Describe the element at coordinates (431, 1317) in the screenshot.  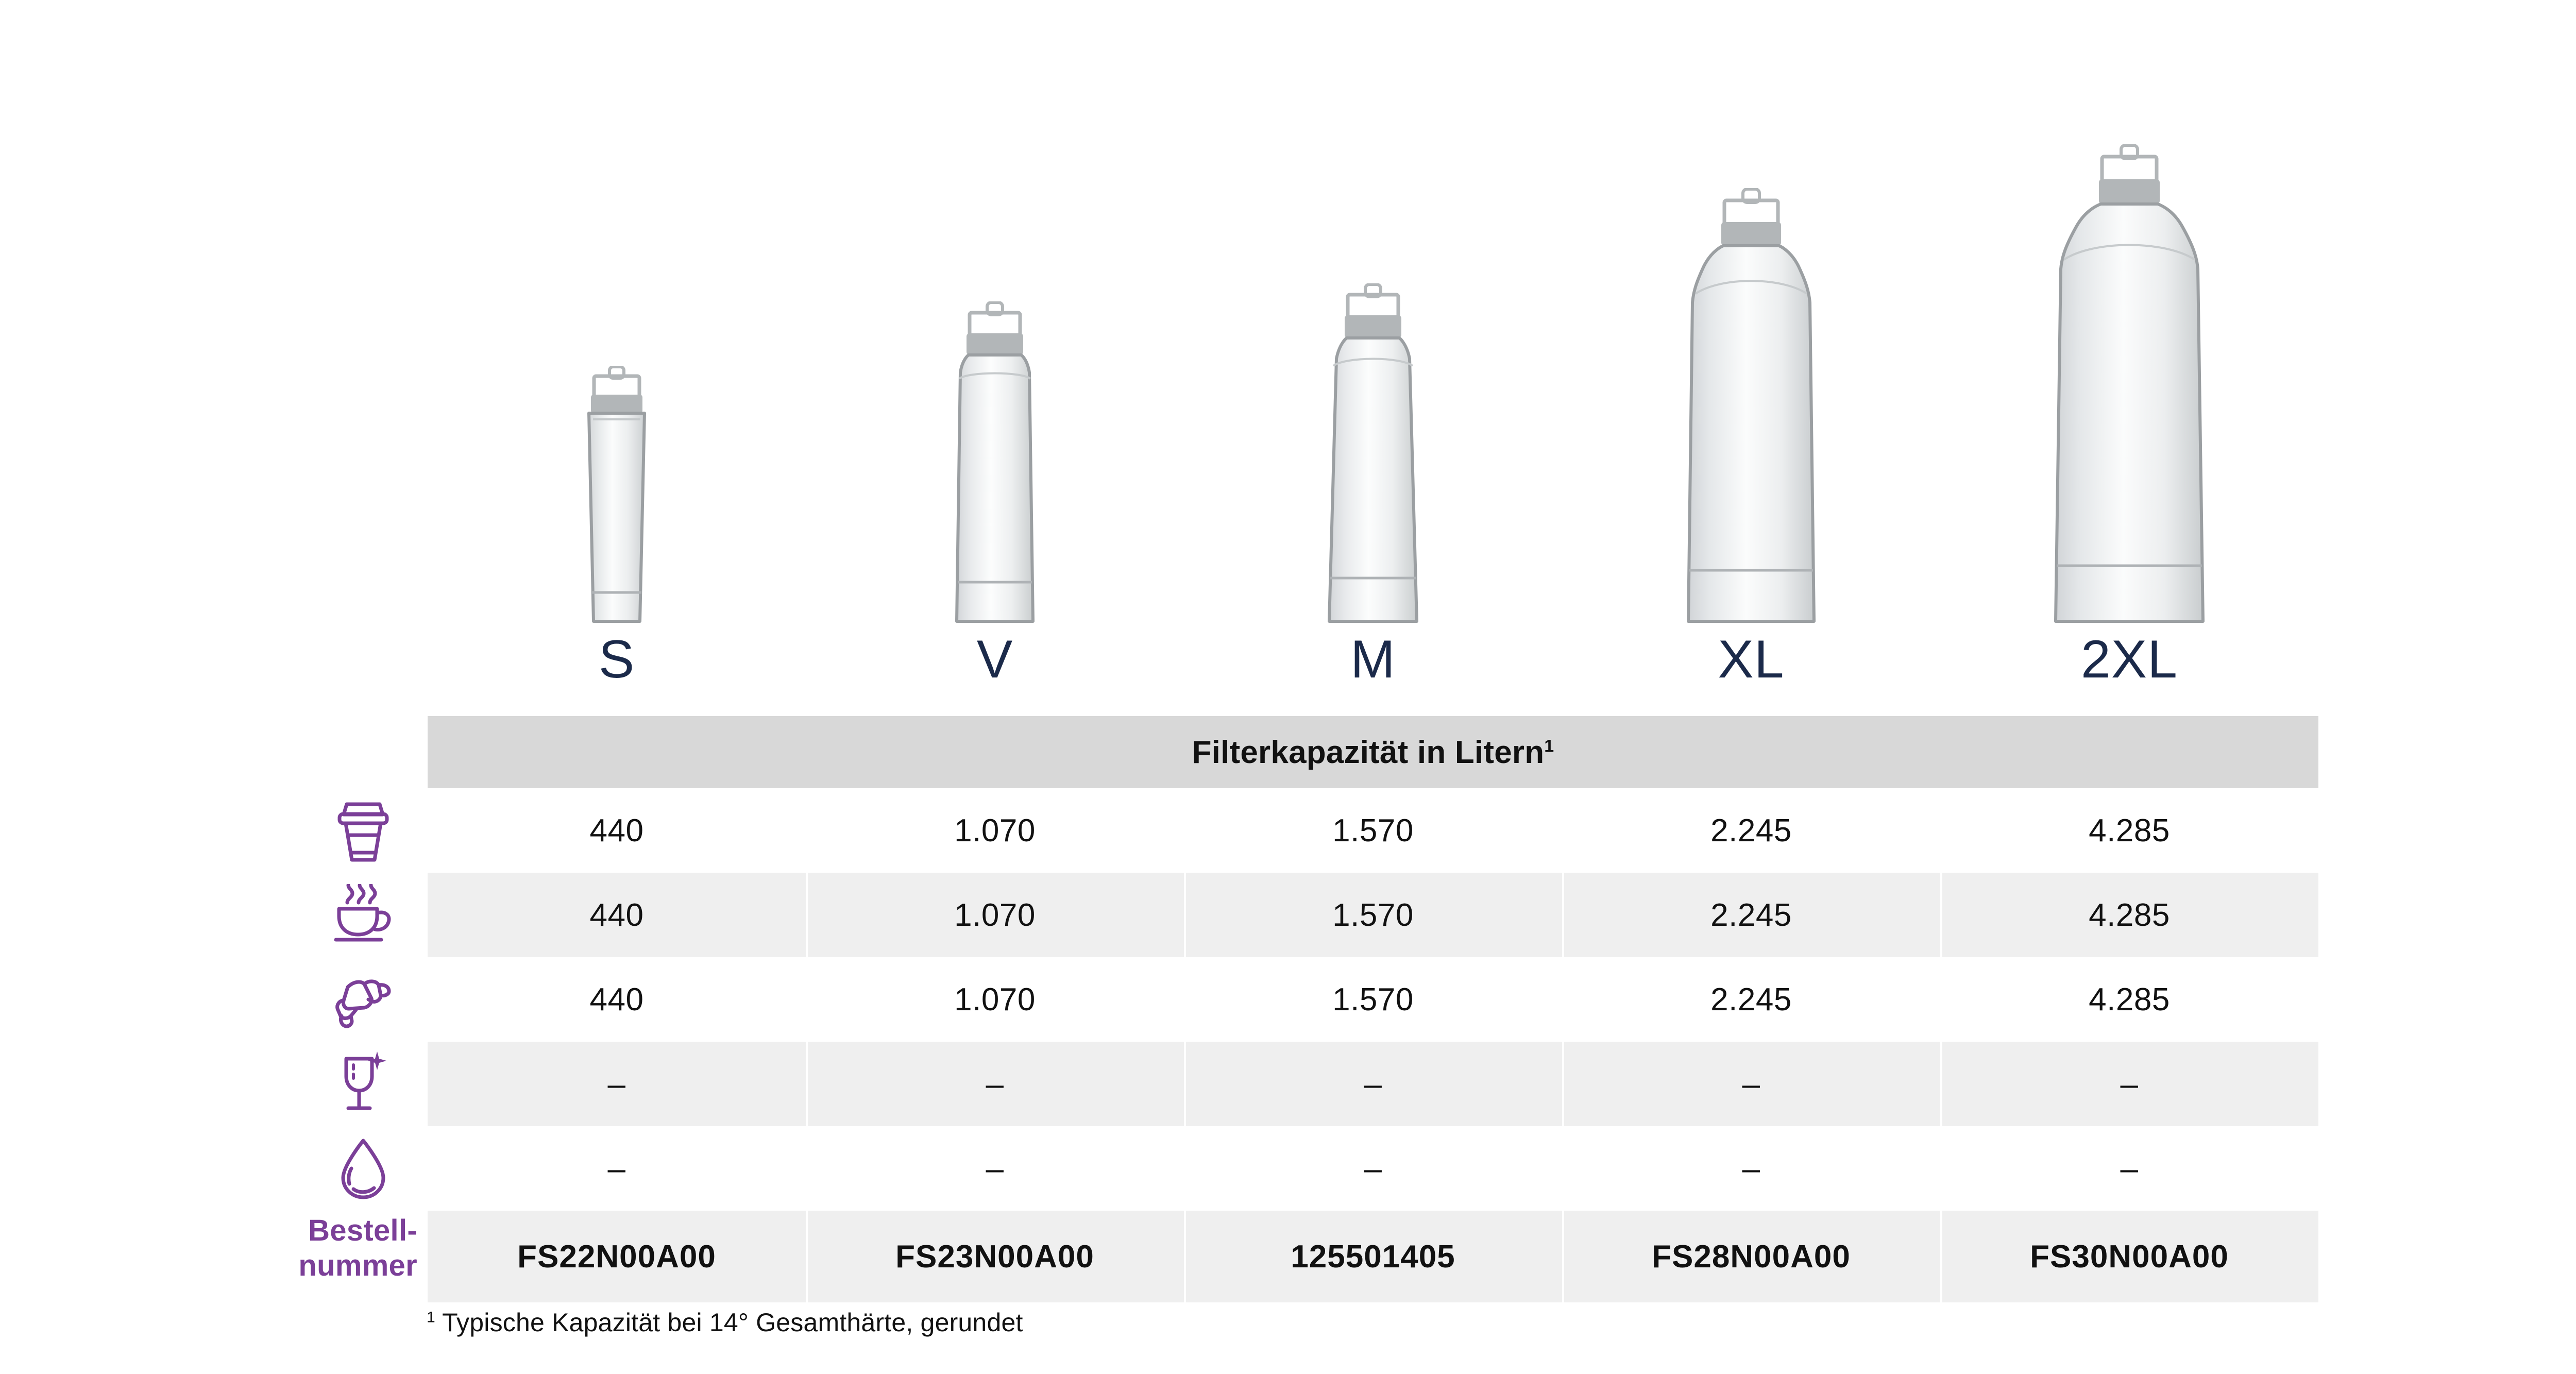
I see `footnote-marker: 1` at that location.